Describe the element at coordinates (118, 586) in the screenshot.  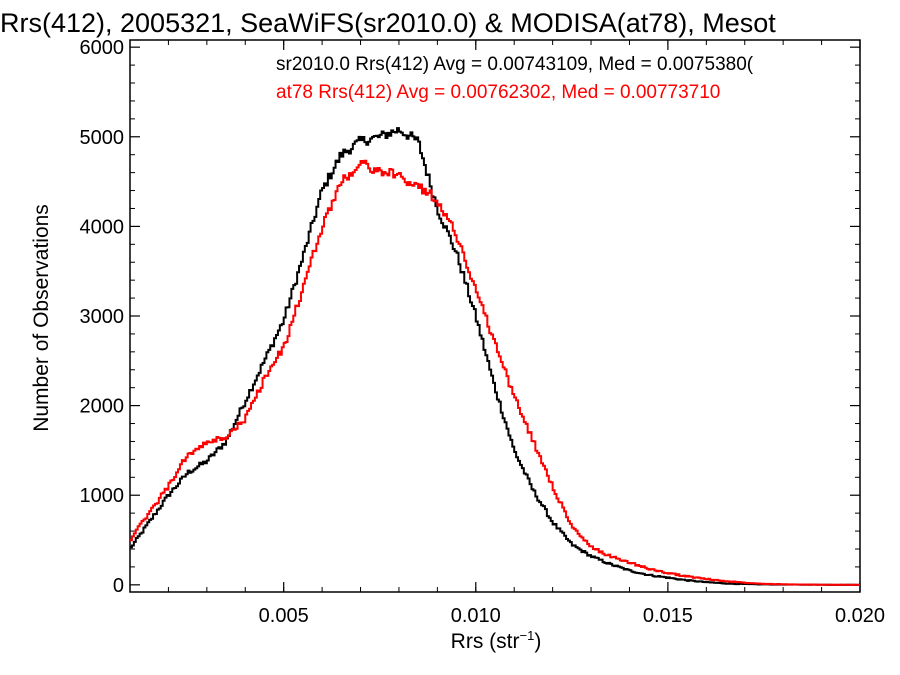
I see `y-tick-label: 0` at that location.